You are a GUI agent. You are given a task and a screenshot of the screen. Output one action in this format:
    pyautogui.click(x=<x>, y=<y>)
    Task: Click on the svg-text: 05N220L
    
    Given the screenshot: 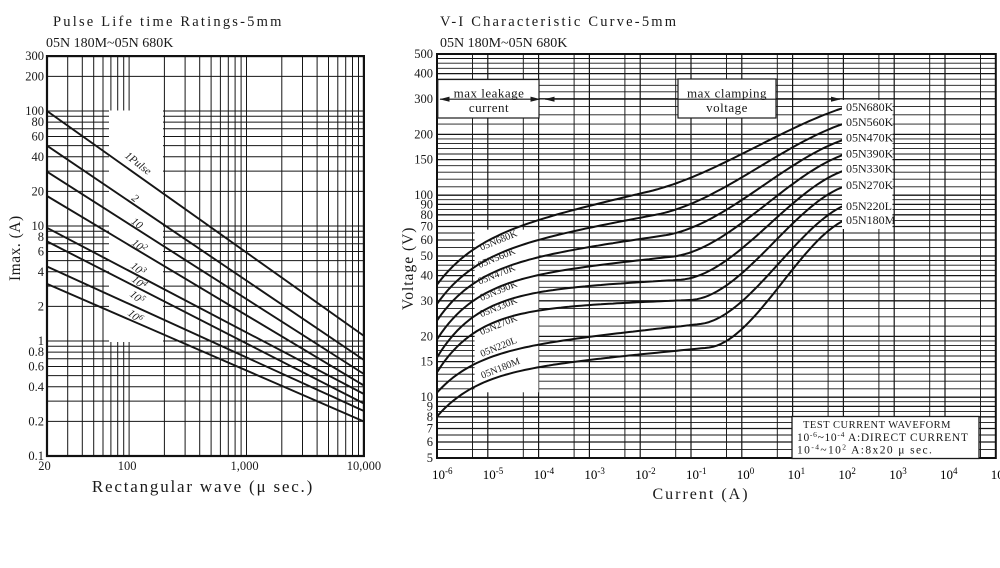 What is the action you would take?
    pyautogui.click(x=869, y=206)
    